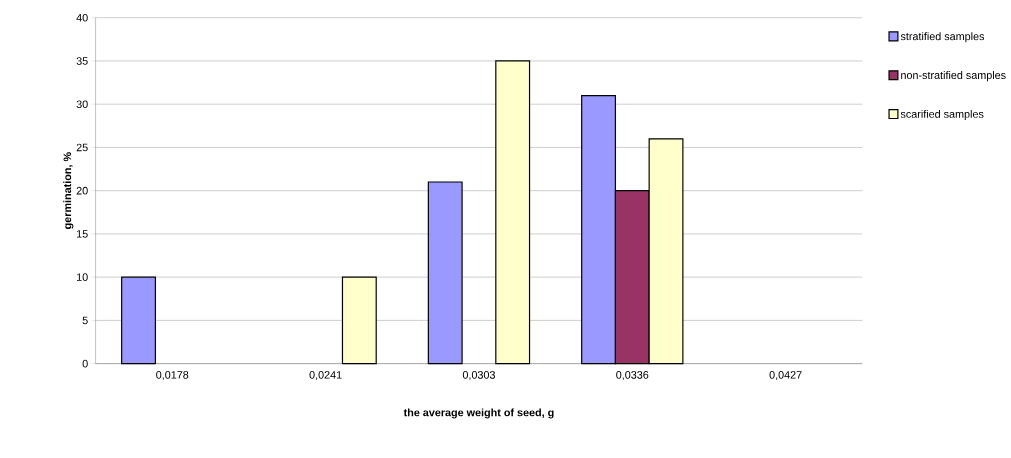  Describe the element at coordinates (82, 17) in the screenshot. I see `y-tick-label: 40` at that location.